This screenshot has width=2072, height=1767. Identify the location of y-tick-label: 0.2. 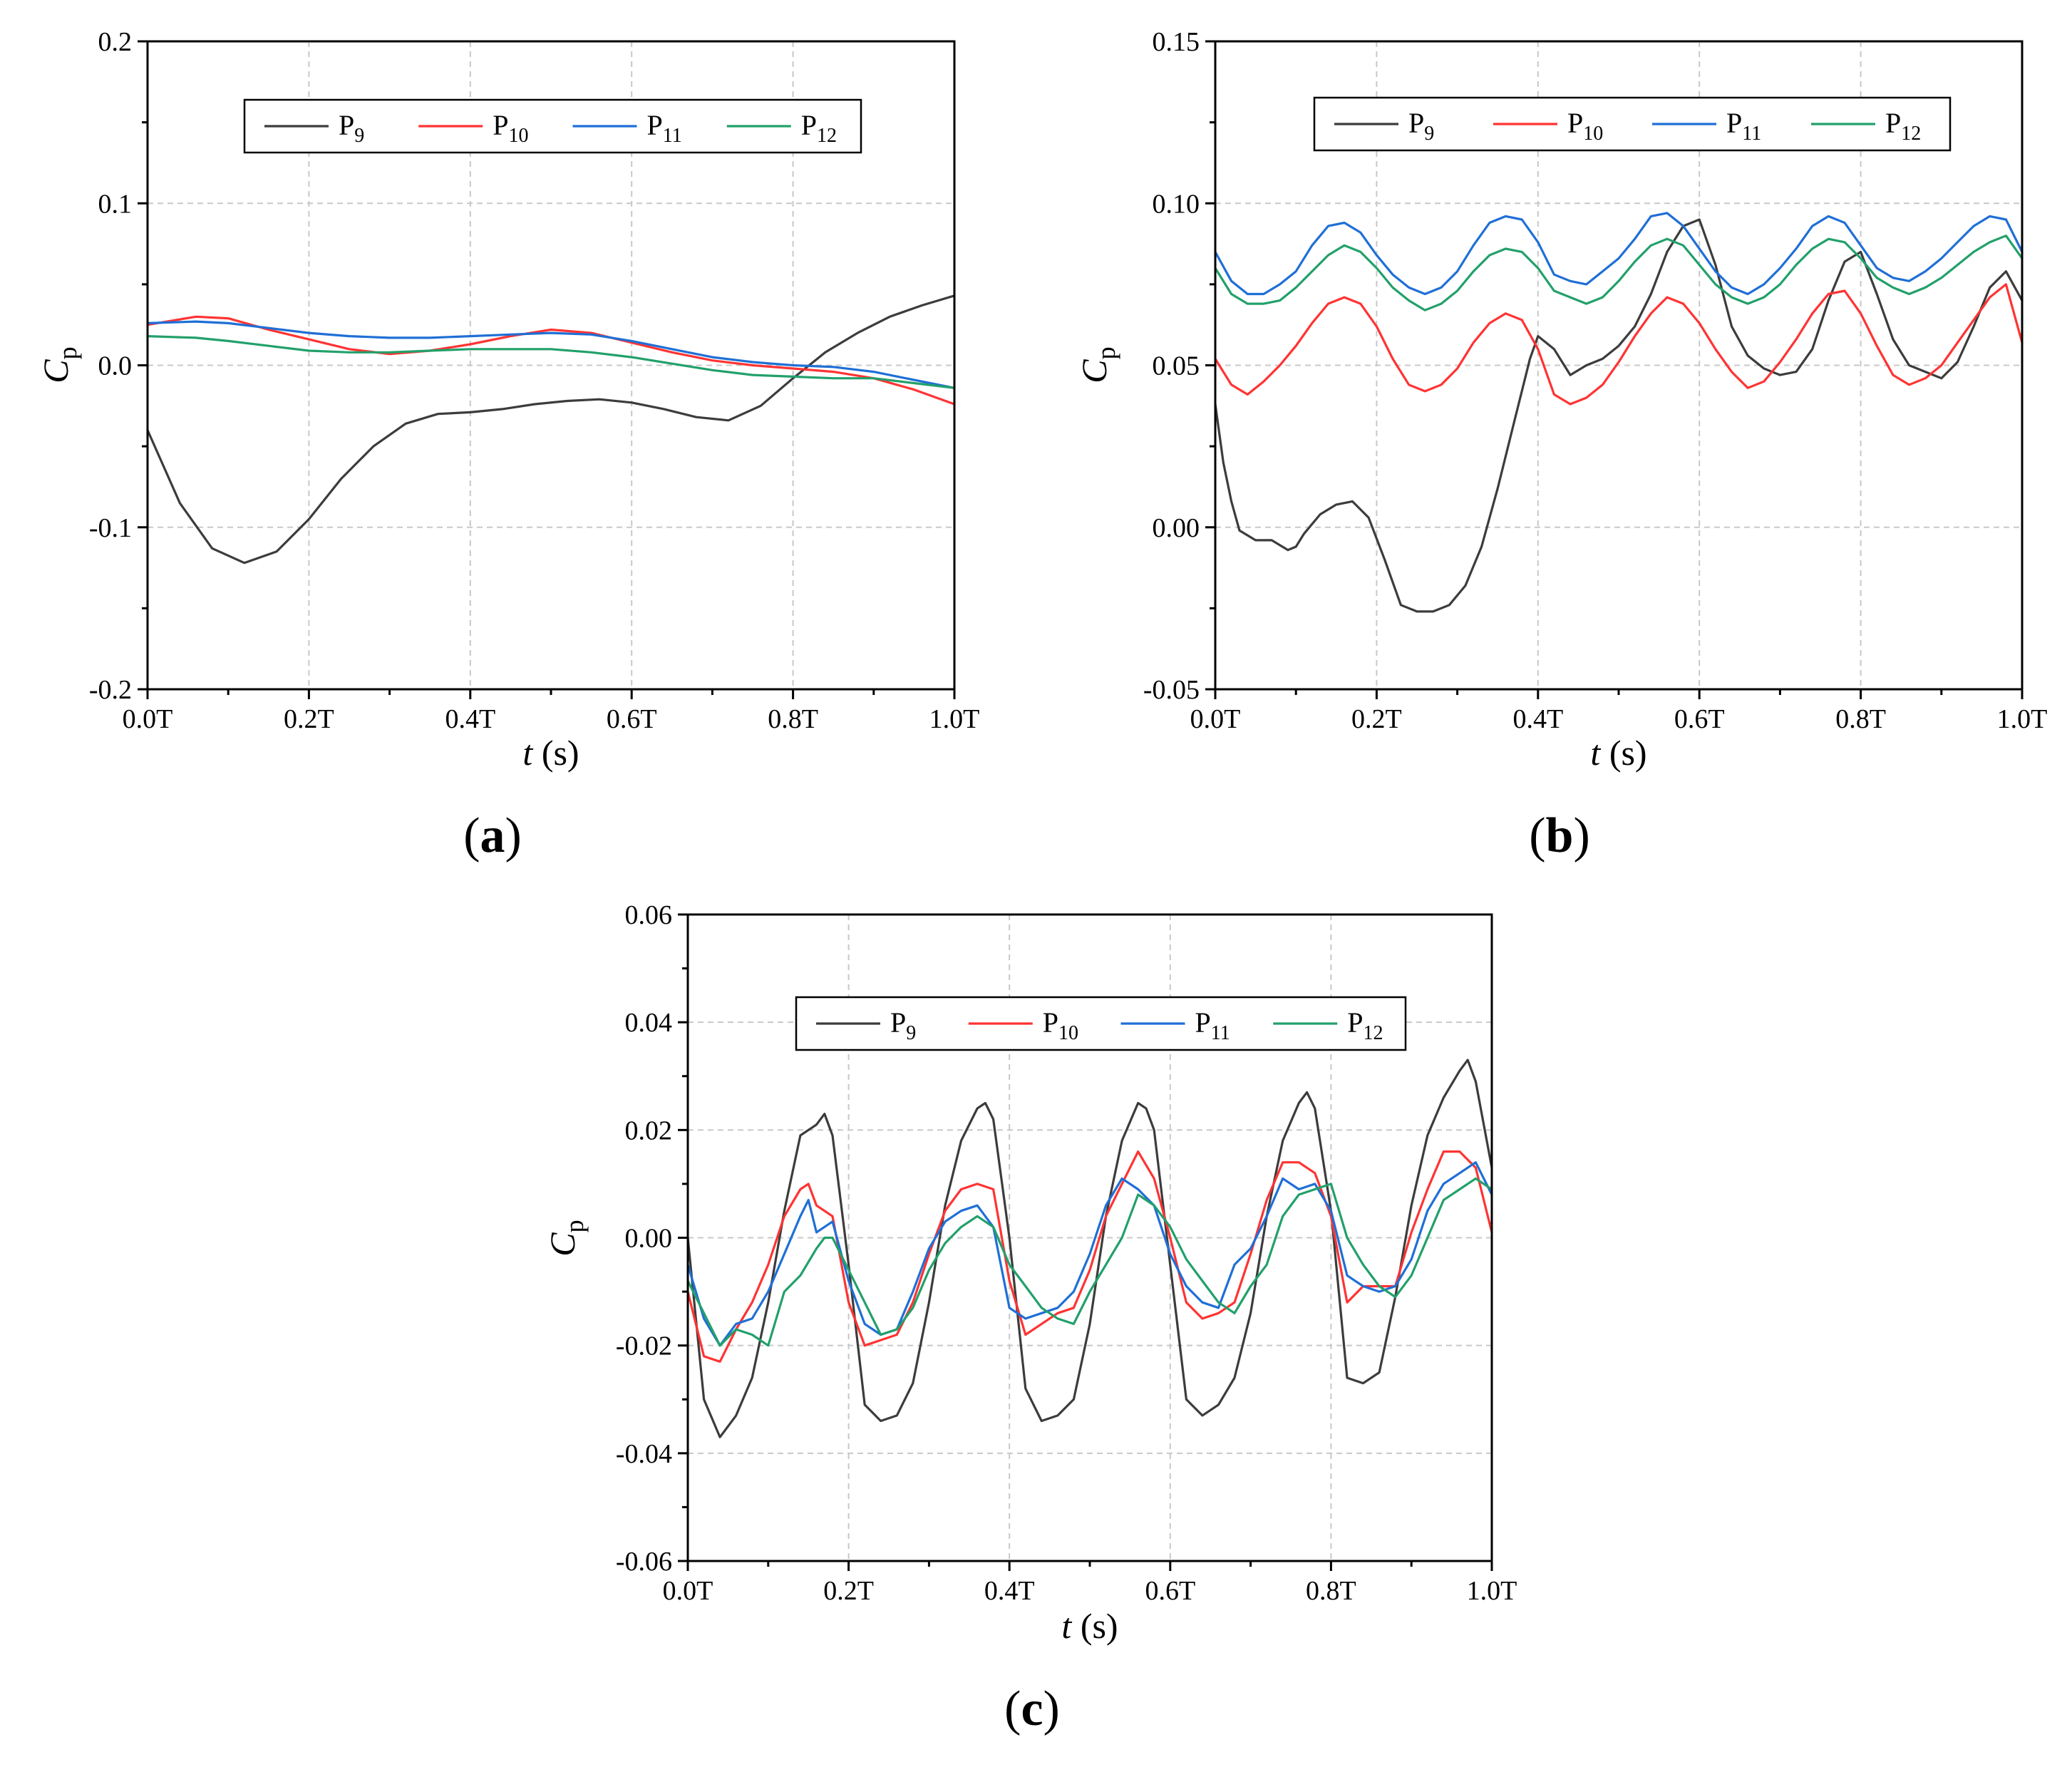
(116, 42).